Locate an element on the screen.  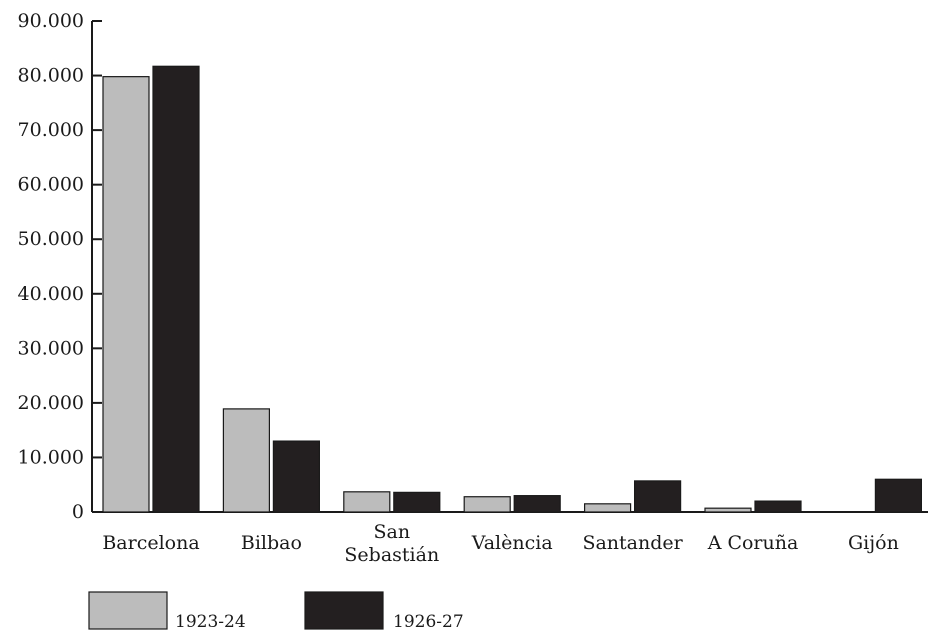
category-label: Santander is located at coordinates (632, 543).